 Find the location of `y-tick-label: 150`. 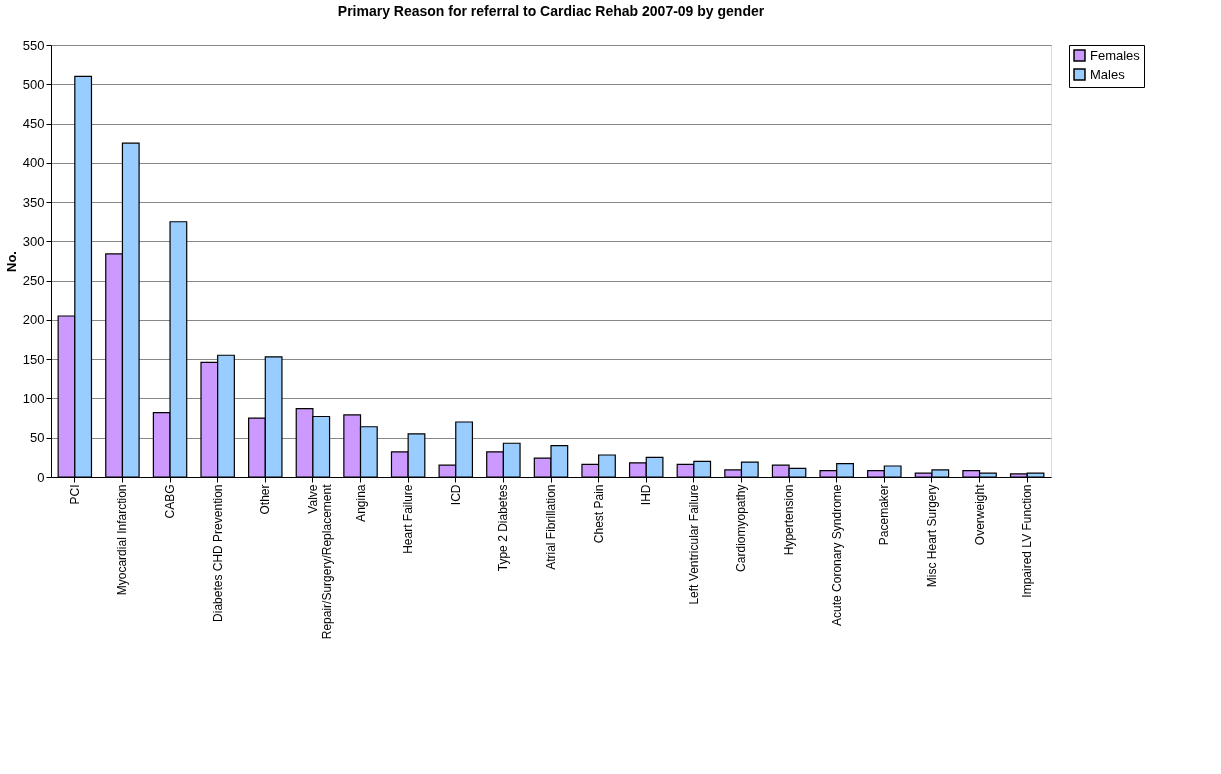

y-tick-label: 150 is located at coordinates (33, 359).